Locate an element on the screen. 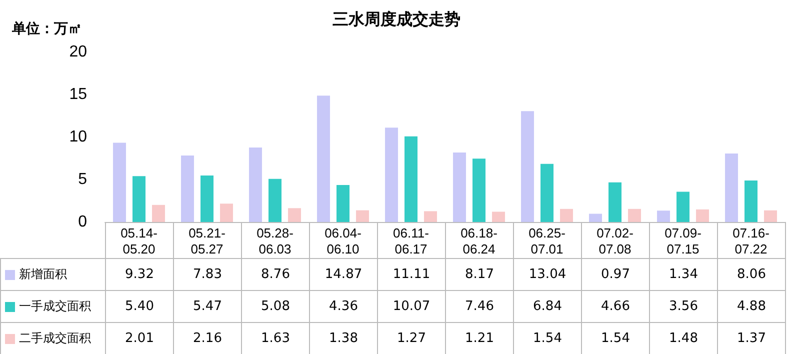 This screenshot has width=793, height=354. x-tick-label: 07.16-07.22 is located at coordinates (751, 241).